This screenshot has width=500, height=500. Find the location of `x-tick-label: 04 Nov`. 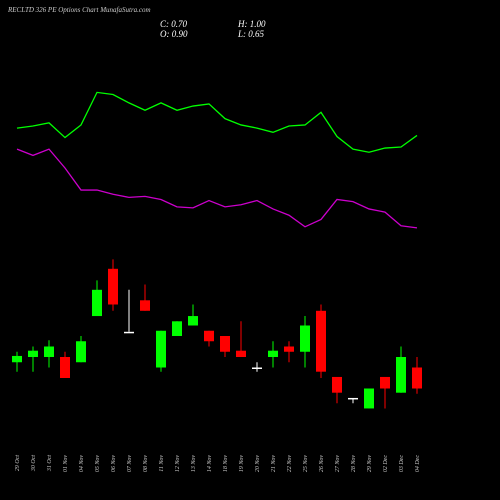

x-tick-label: 04 Nov is located at coordinates (81, 464).